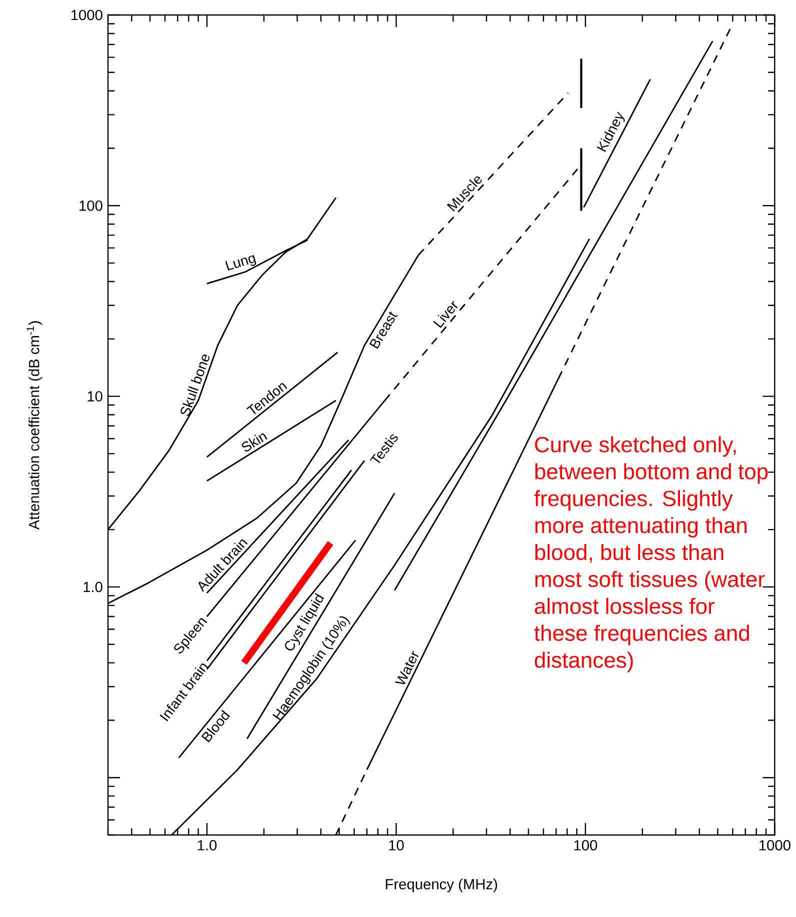 The width and height of the screenshot is (796, 917). I want to click on text: Lung, so click(240, 262).